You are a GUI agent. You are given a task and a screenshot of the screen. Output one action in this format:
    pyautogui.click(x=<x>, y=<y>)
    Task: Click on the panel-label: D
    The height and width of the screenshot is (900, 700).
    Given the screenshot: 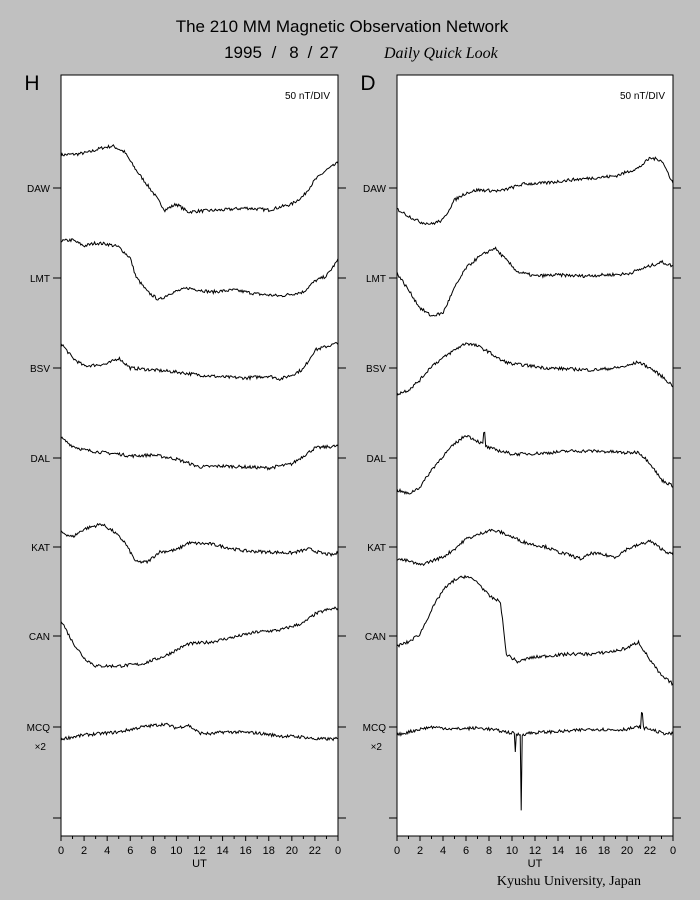 What is the action you would take?
    pyautogui.click(x=367, y=83)
    